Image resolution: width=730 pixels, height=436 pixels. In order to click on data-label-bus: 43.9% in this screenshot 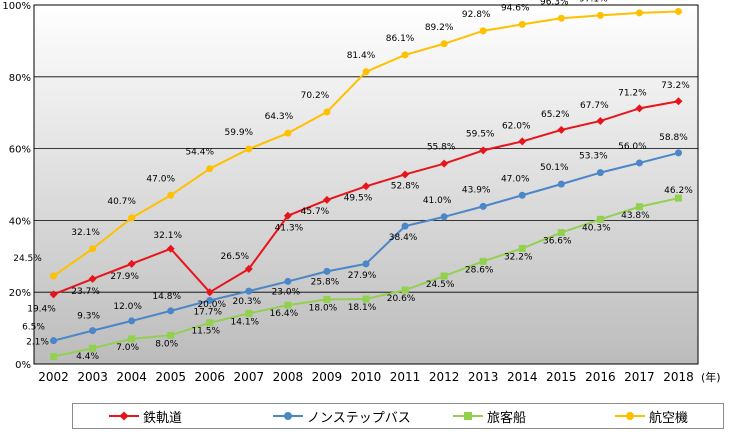, I will do `click(476, 190)`.